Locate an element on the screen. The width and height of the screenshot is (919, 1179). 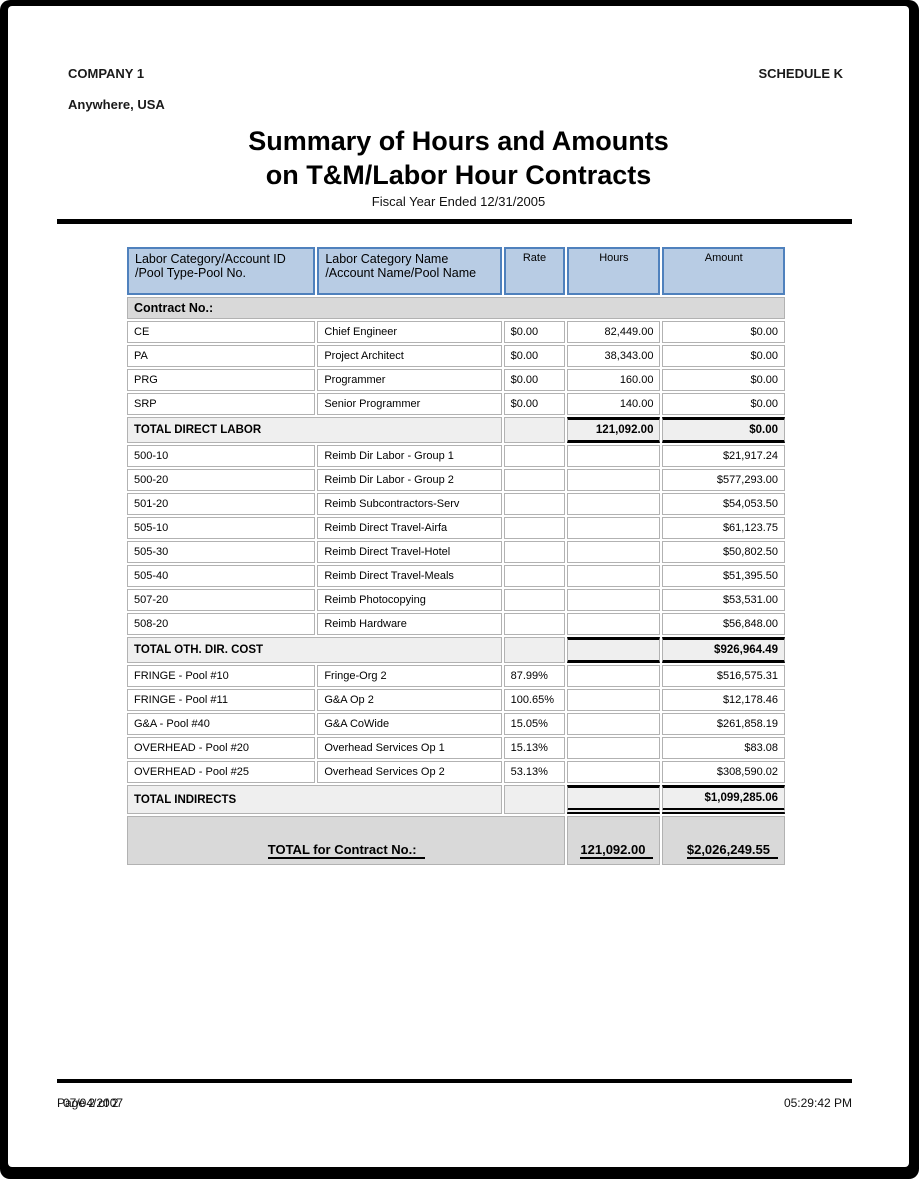
cell-account-id: CE is located at coordinates (221, 332).